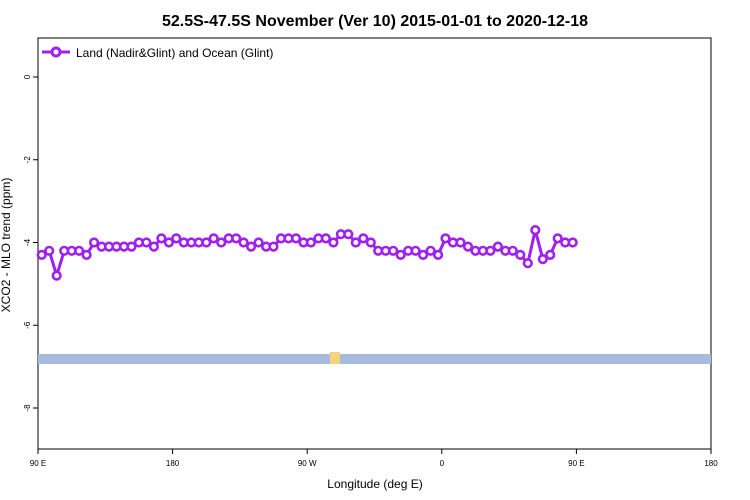 Image resolution: width=750 pixels, height=500 pixels. I want to click on legend: Land (Nadir&Glint) and Ocean (Glint), so click(157, 53).